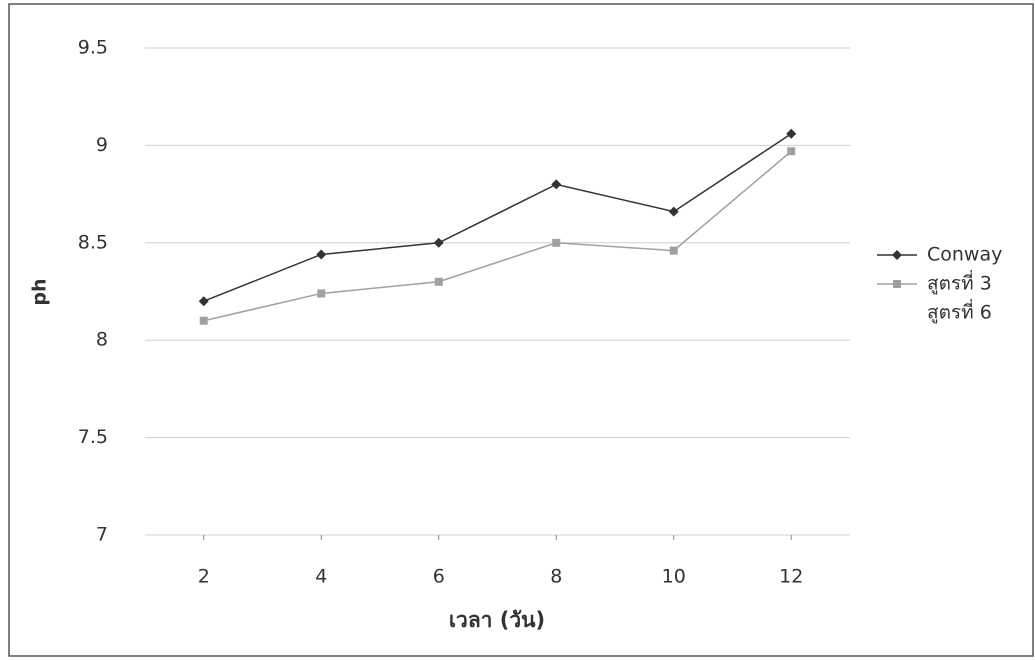 The width and height of the screenshot is (1035, 660). I want to click on y-tick-label: 8, so click(102, 340).